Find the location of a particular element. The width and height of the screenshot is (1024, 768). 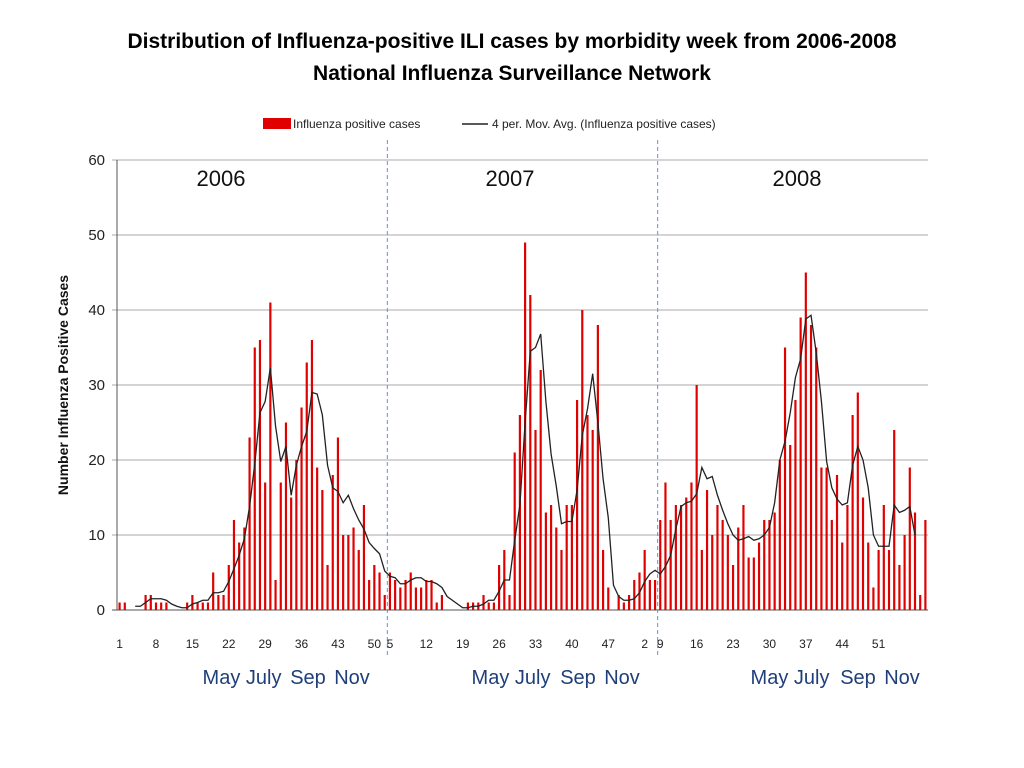

y-tick-label: 50 is located at coordinates (96, 235).